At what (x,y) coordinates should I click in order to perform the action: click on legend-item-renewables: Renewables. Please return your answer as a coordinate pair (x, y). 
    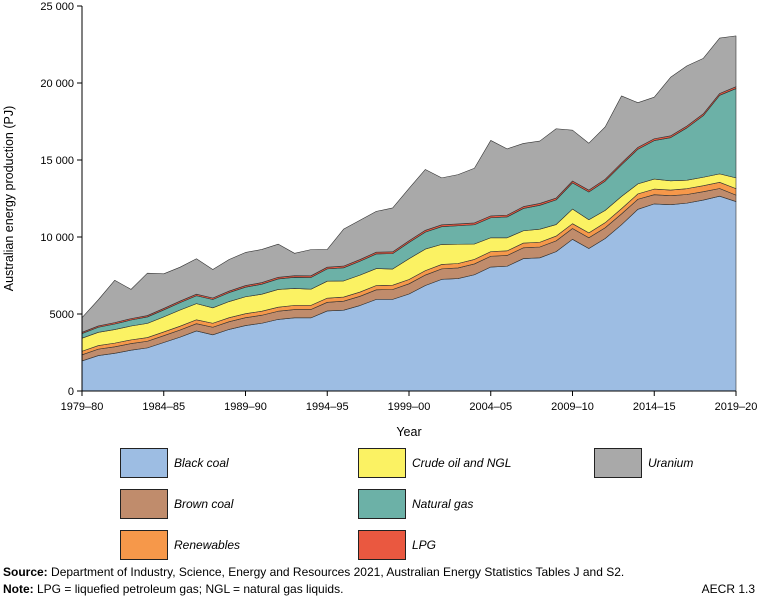
    Looking at the image, I should click on (180, 545).